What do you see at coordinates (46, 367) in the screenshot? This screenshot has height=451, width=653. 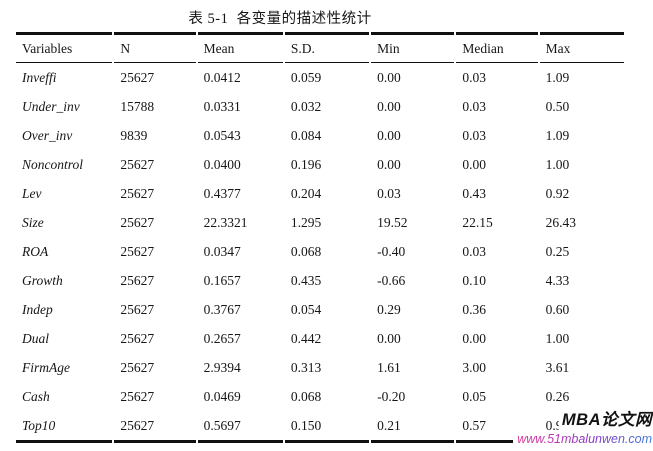 I see `cell-variable: FirmAge` at bounding box center [46, 367].